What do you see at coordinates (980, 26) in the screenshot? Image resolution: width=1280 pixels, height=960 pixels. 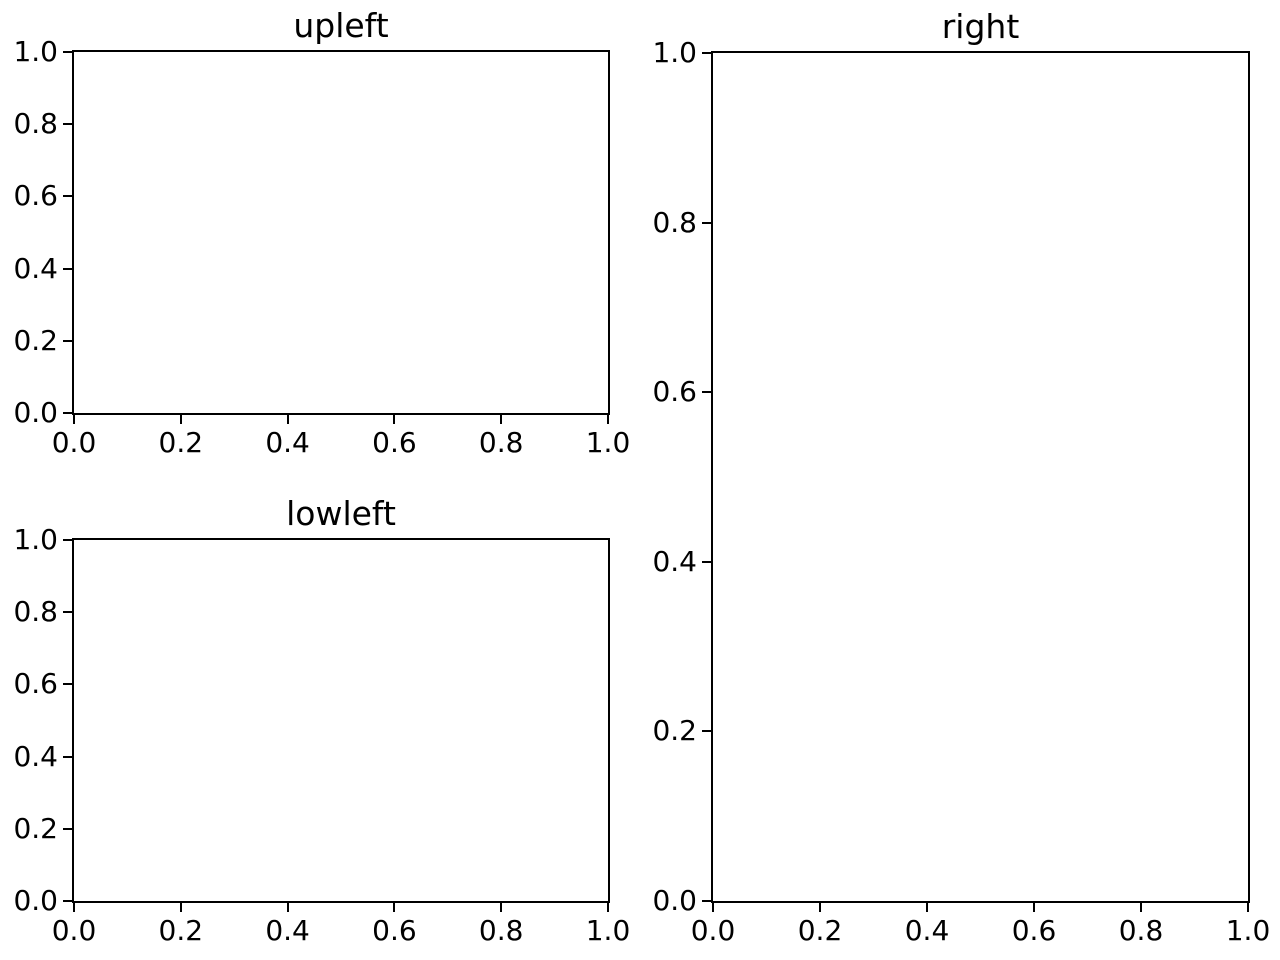 I see `right-title: right` at bounding box center [980, 26].